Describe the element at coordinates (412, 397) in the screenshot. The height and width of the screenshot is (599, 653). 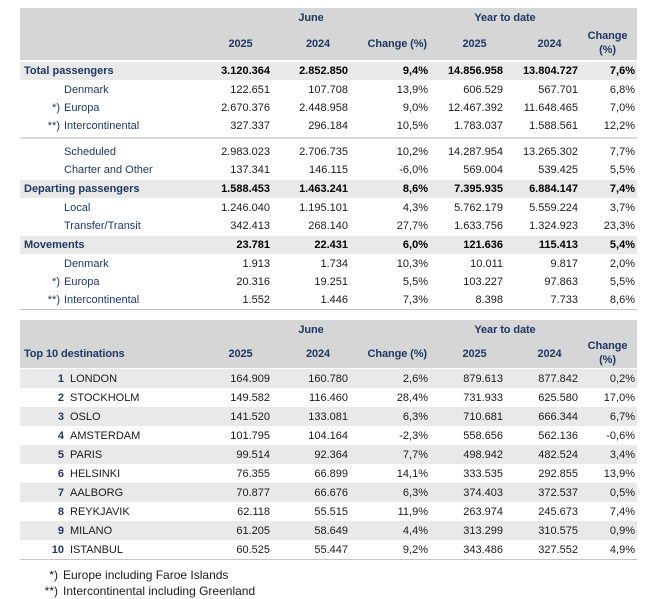
I see `value-cell: 28,4%` at that location.